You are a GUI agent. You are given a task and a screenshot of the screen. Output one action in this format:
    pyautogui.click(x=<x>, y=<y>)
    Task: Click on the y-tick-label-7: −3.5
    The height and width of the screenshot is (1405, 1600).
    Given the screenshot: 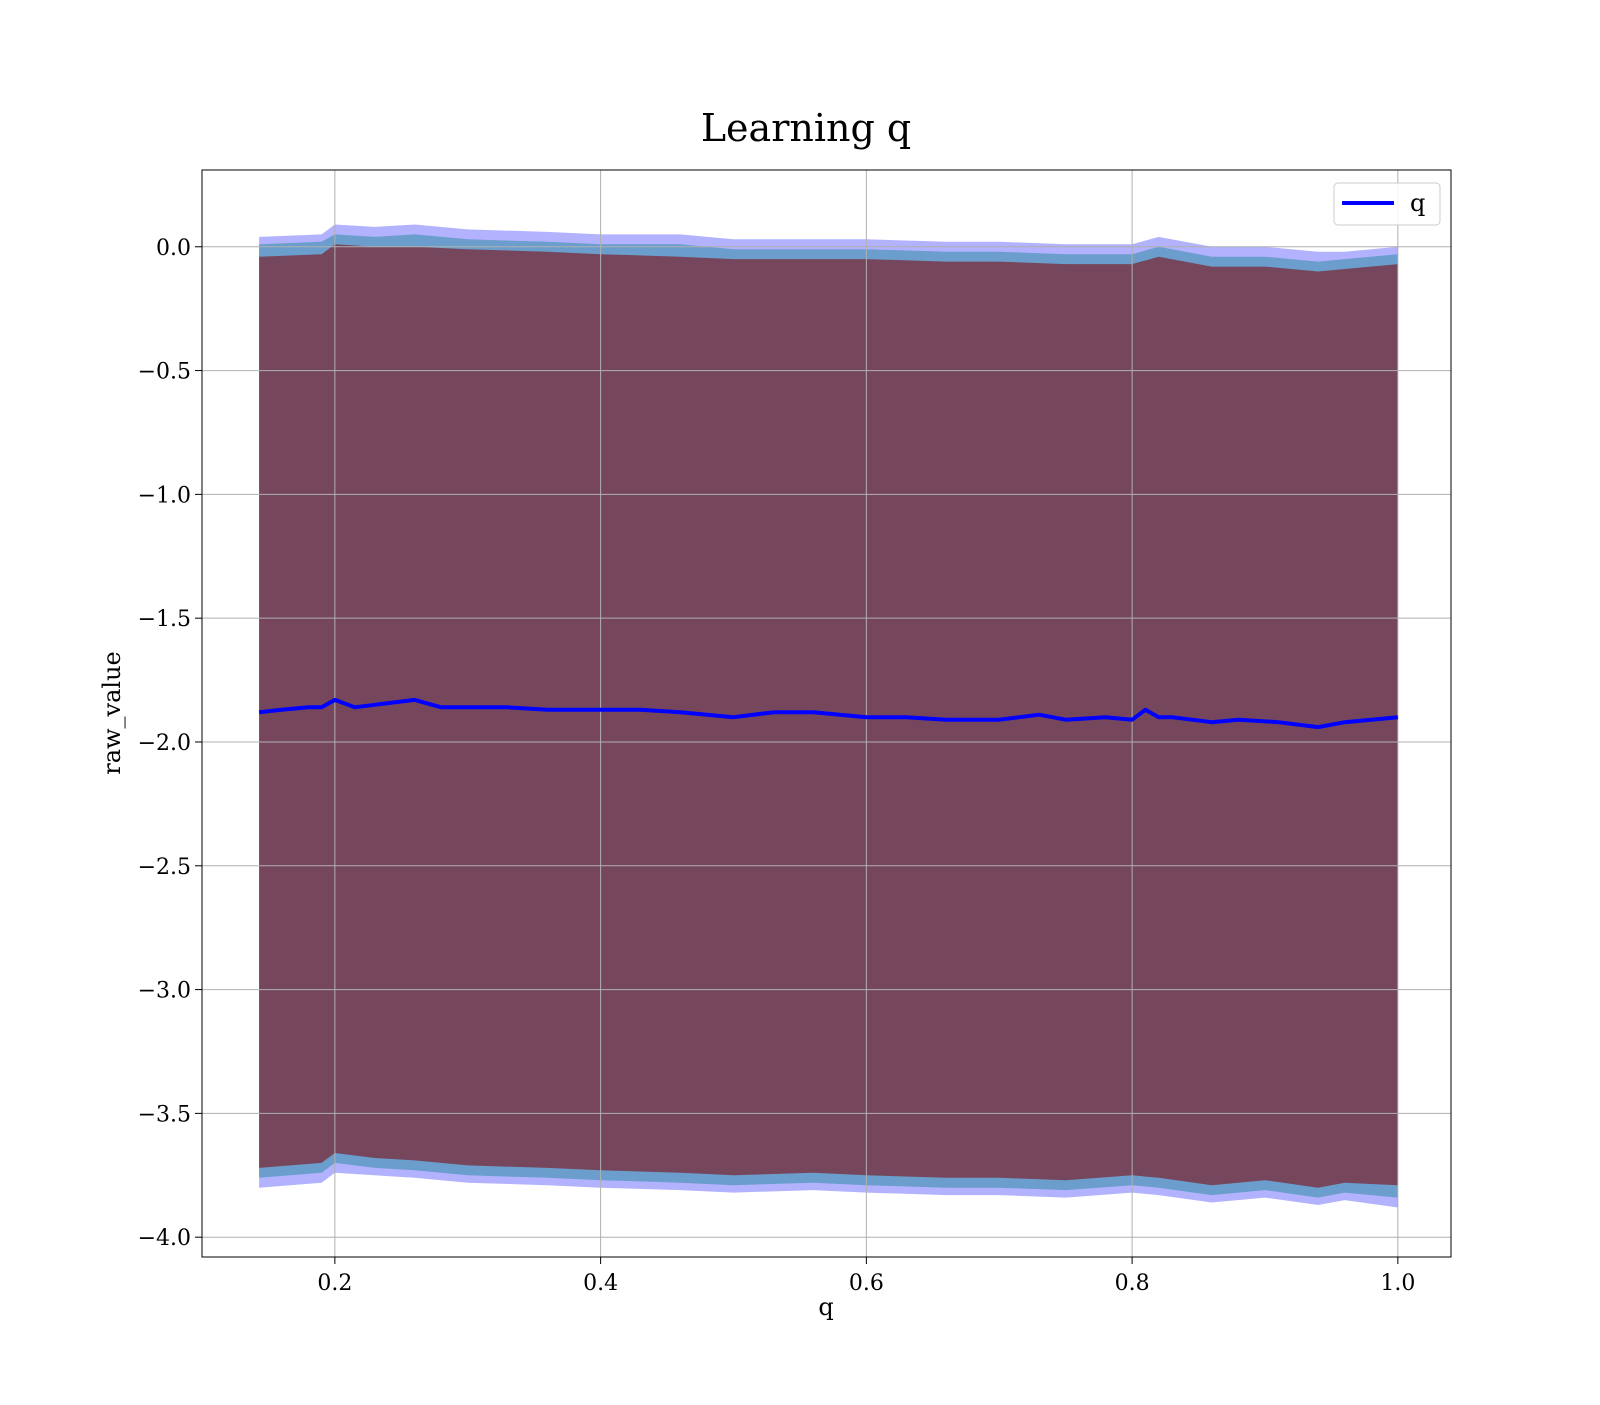 What is the action you would take?
    pyautogui.click(x=164, y=1114)
    